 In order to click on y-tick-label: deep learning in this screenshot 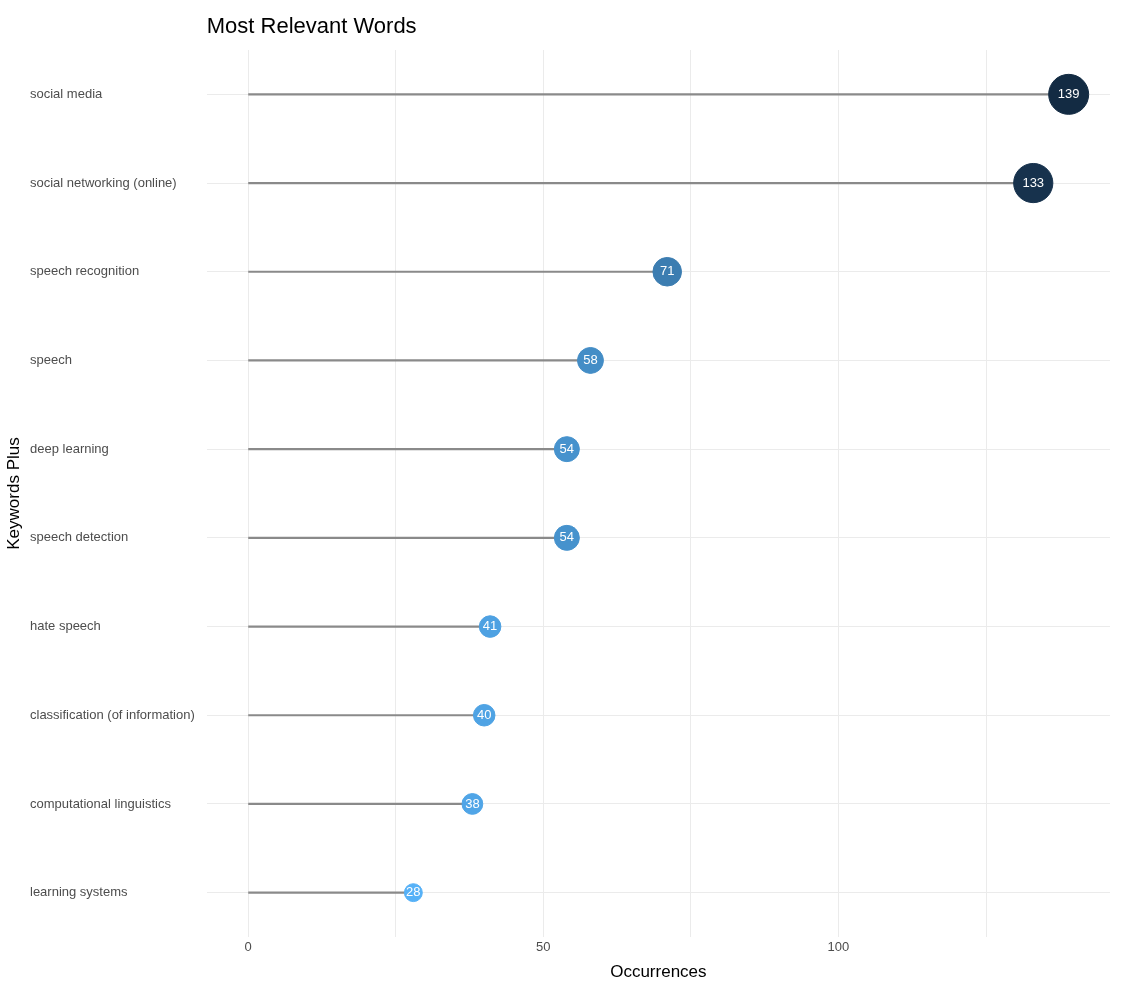, I will do `click(69, 448)`.